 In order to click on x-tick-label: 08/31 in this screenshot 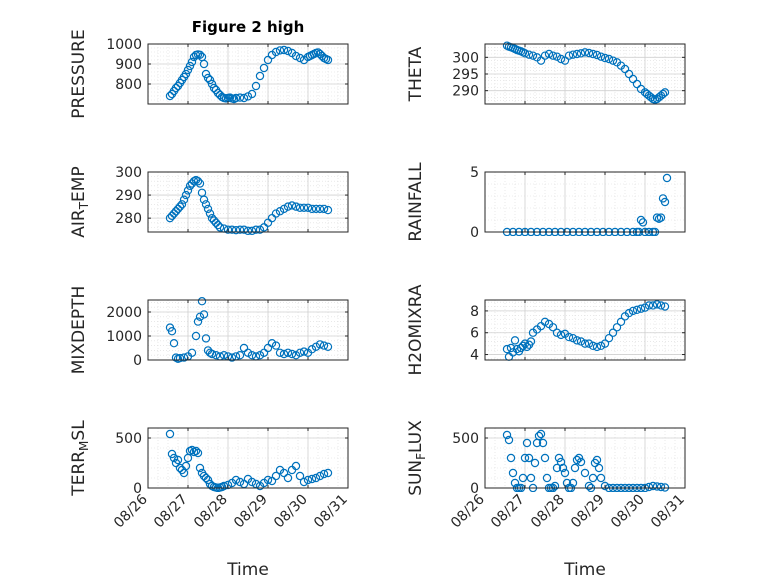, I will do `click(331, 512)`.